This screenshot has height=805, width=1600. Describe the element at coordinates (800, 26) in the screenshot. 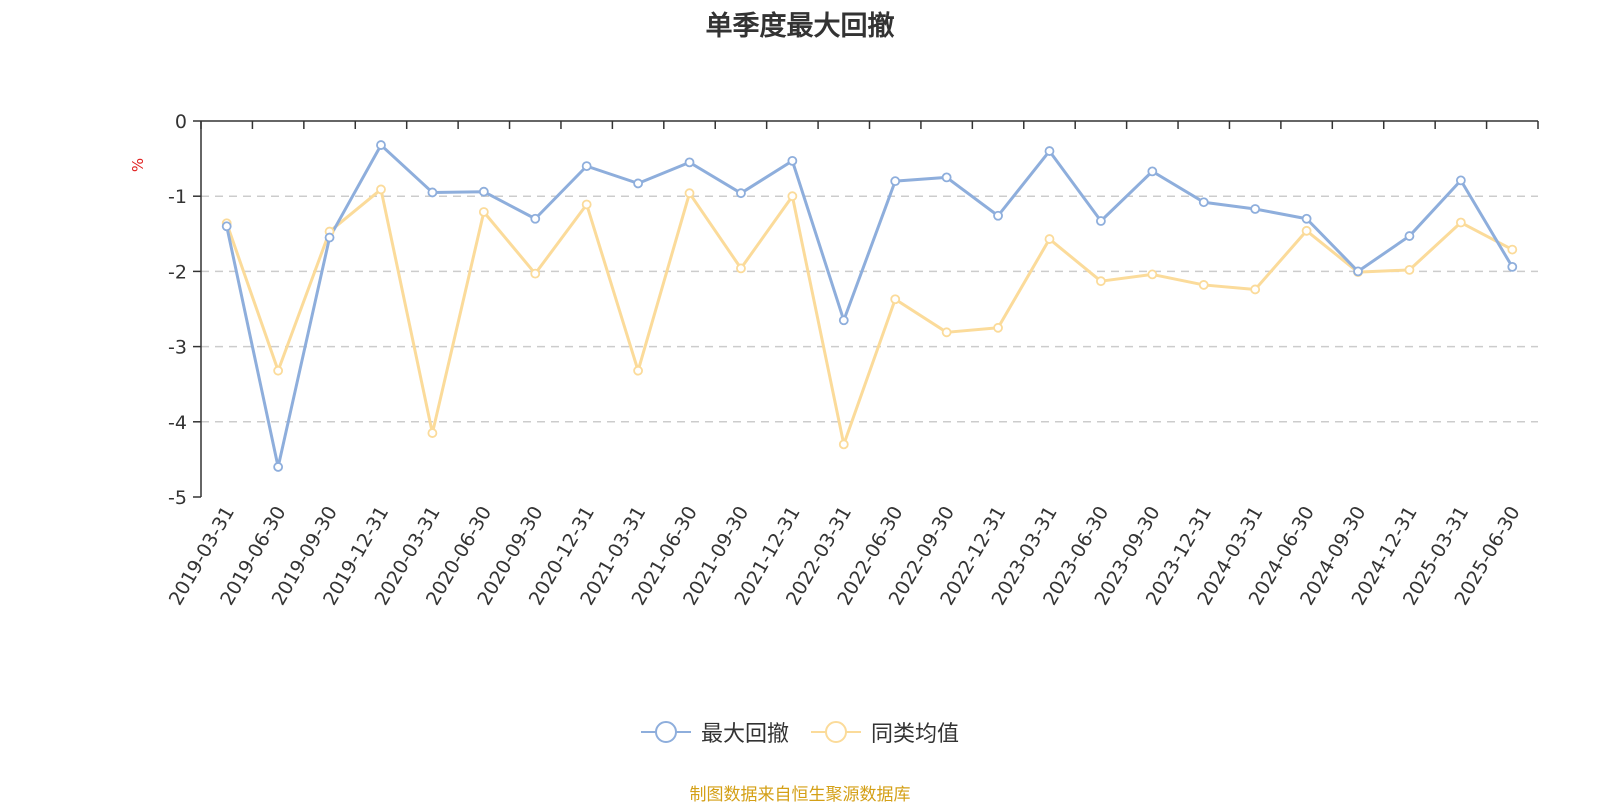

I see `chart-title: 单季度最大回撤` at that location.